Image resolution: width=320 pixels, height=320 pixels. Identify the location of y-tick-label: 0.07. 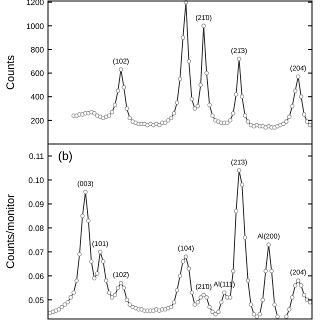
(36, 252).